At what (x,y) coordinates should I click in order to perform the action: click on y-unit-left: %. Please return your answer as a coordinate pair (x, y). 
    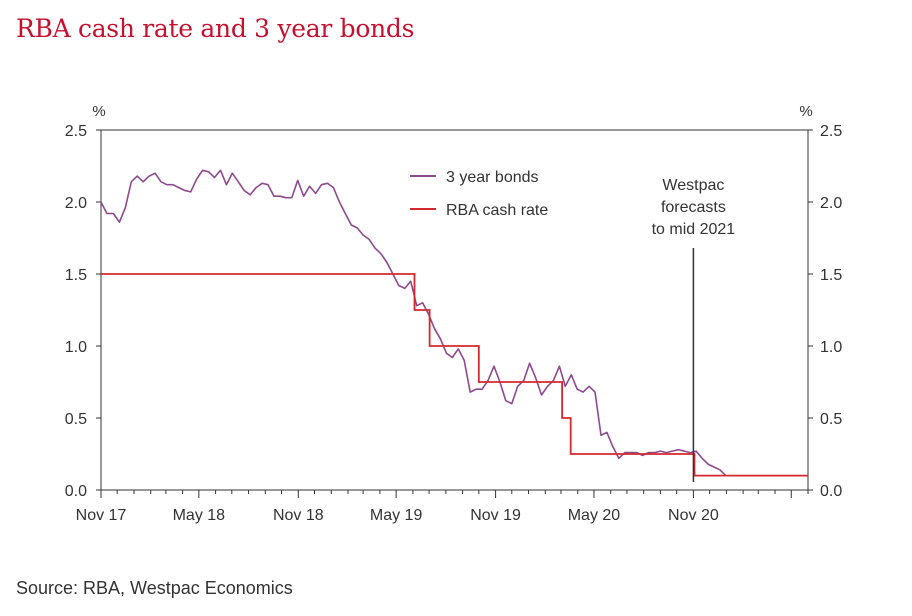
    Looking at the image, I should click on (98, 111).